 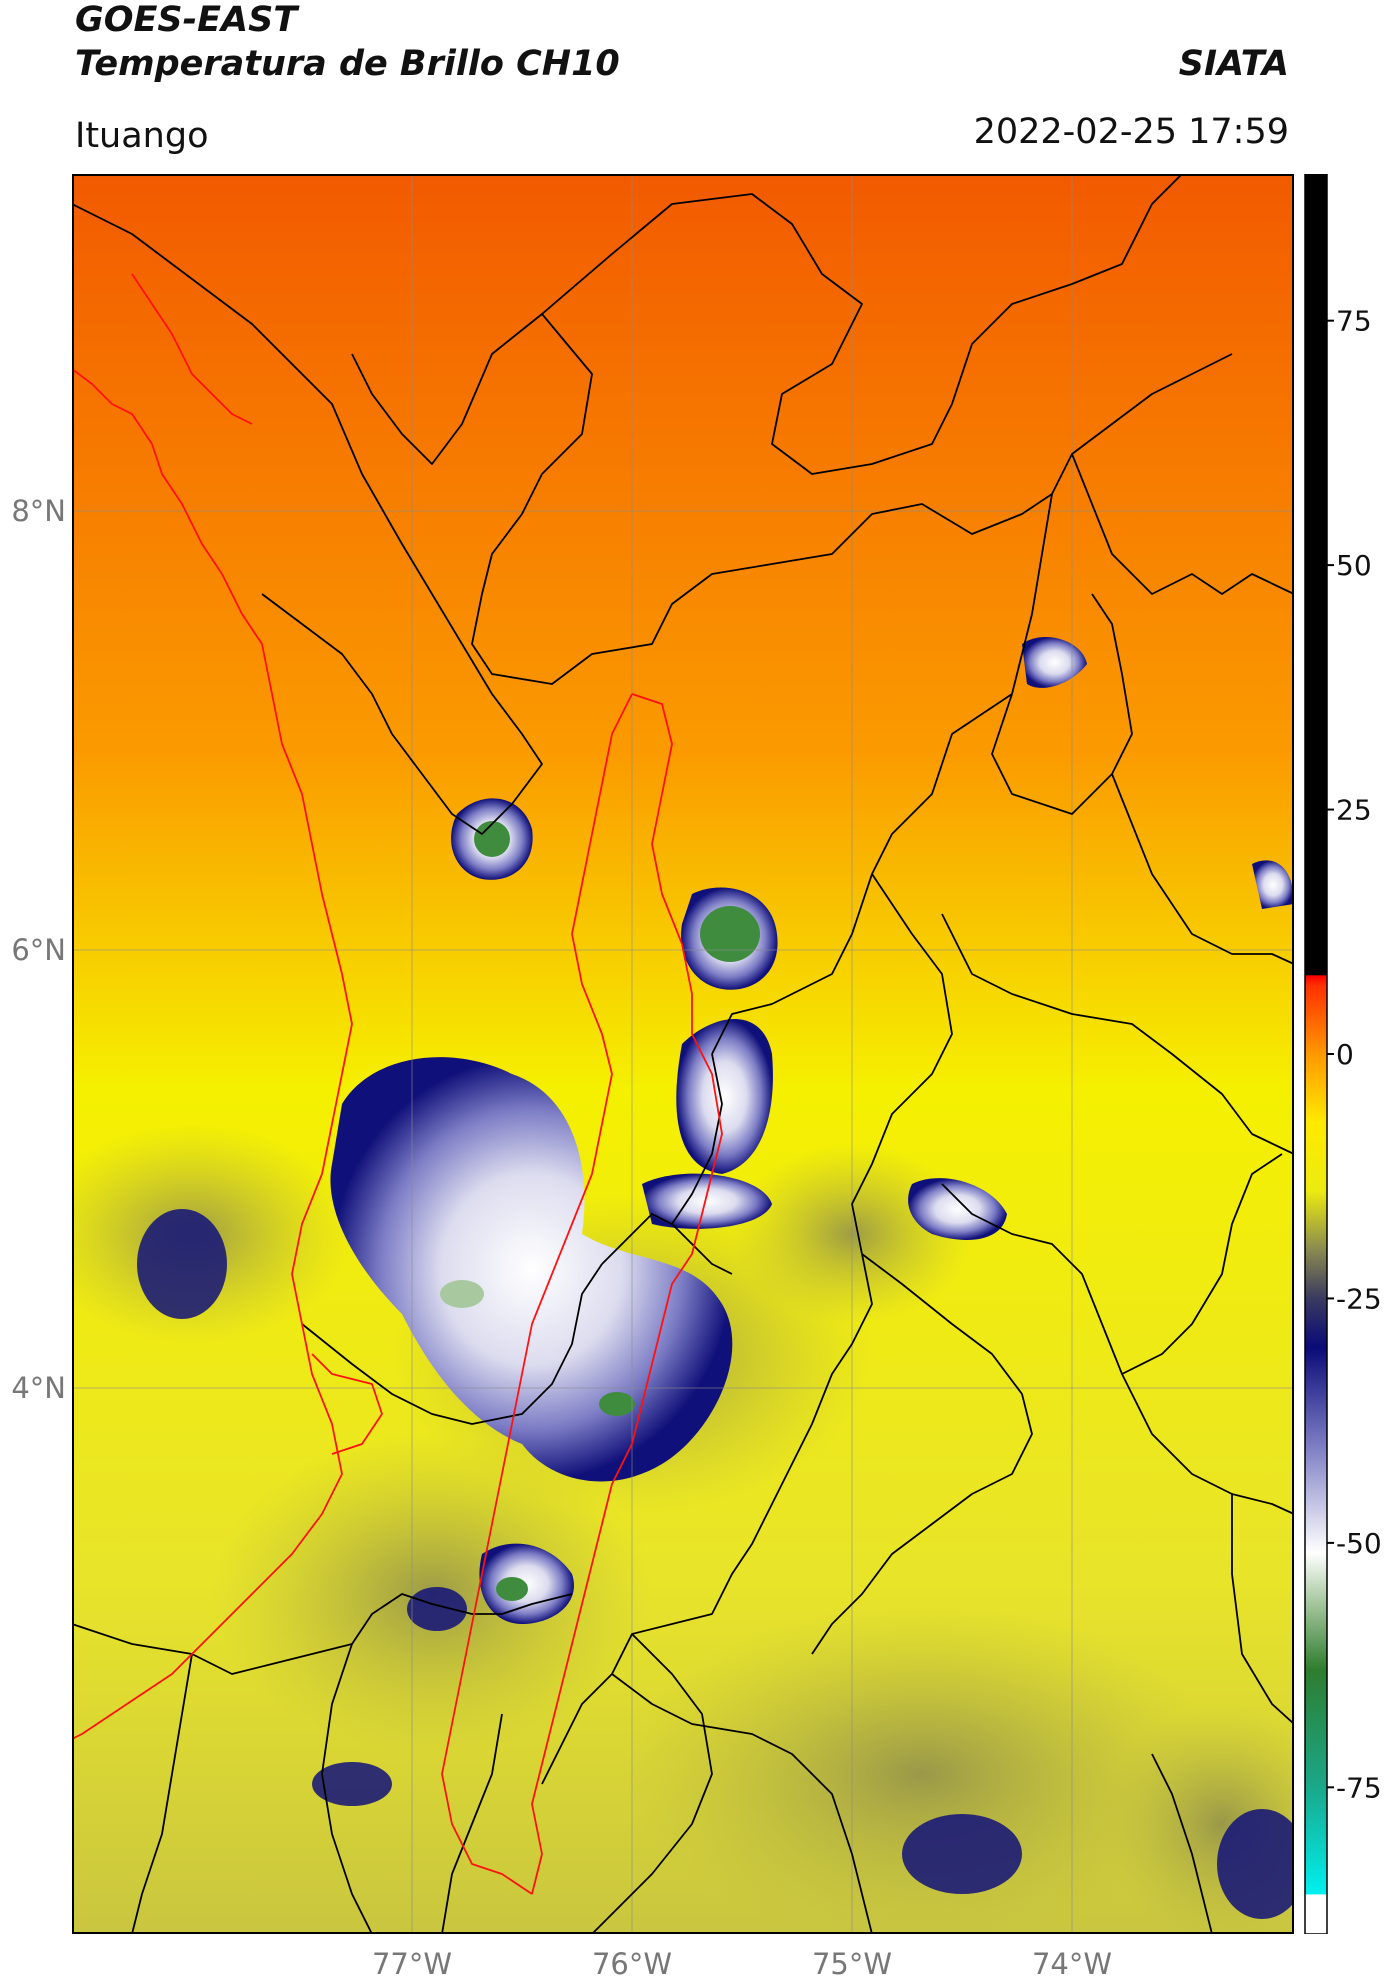 I want to click on lat-tick-label: 6°N, so click(x=38, y=950).